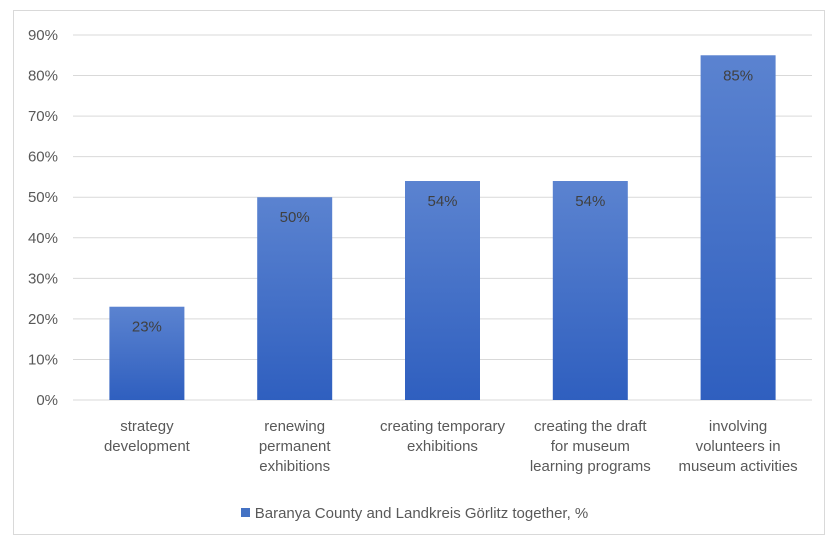 This screenshot has height=539, width=829. What do you see at coordinates (294, 426) in the screenshot?
I see `x-tick-label: renewing` at bounding box center [294, 426].